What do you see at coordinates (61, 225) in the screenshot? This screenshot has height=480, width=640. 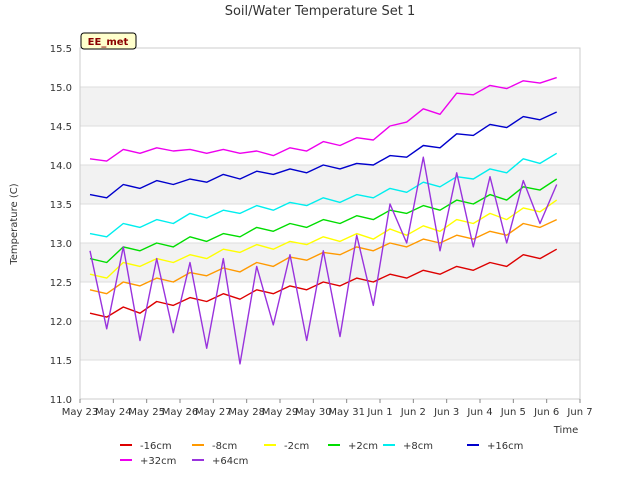 I see `y-axis: 11.0 11.5 12.0 12.5 13.0 13.5 14.0 14.5 15.0 15.5` at bounding box center [61, 225].